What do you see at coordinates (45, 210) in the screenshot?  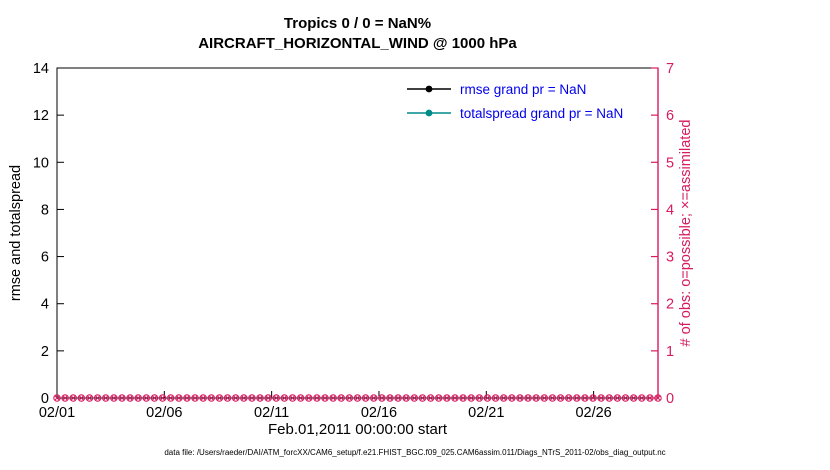 I see `left-y-tick-label: 8` at bounding box center [45, 210].